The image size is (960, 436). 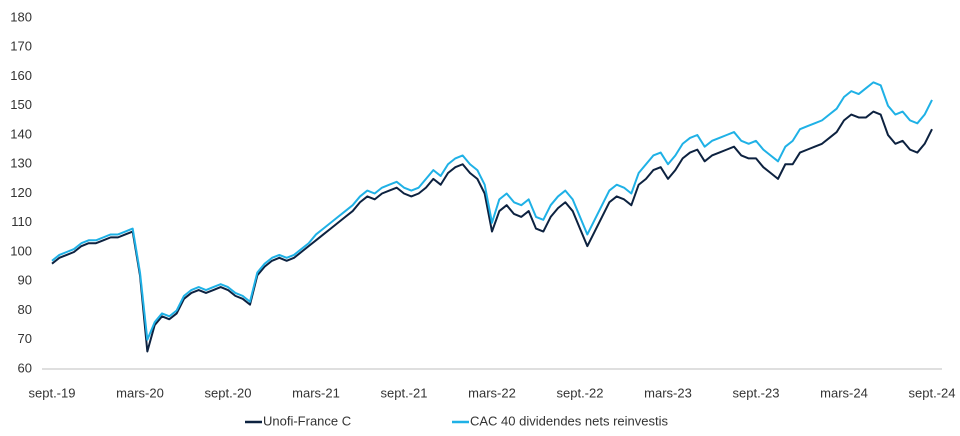 I want to click on x-tick-label: mars-23, so click(x=668, y=392).